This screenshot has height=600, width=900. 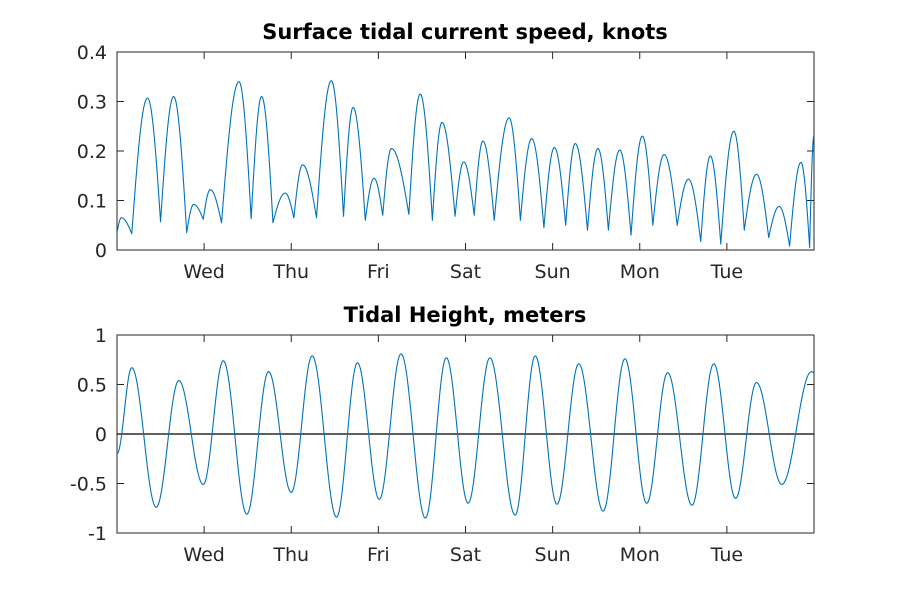 I want to click on y-tick-label: 1, so click(x=101, y=336).